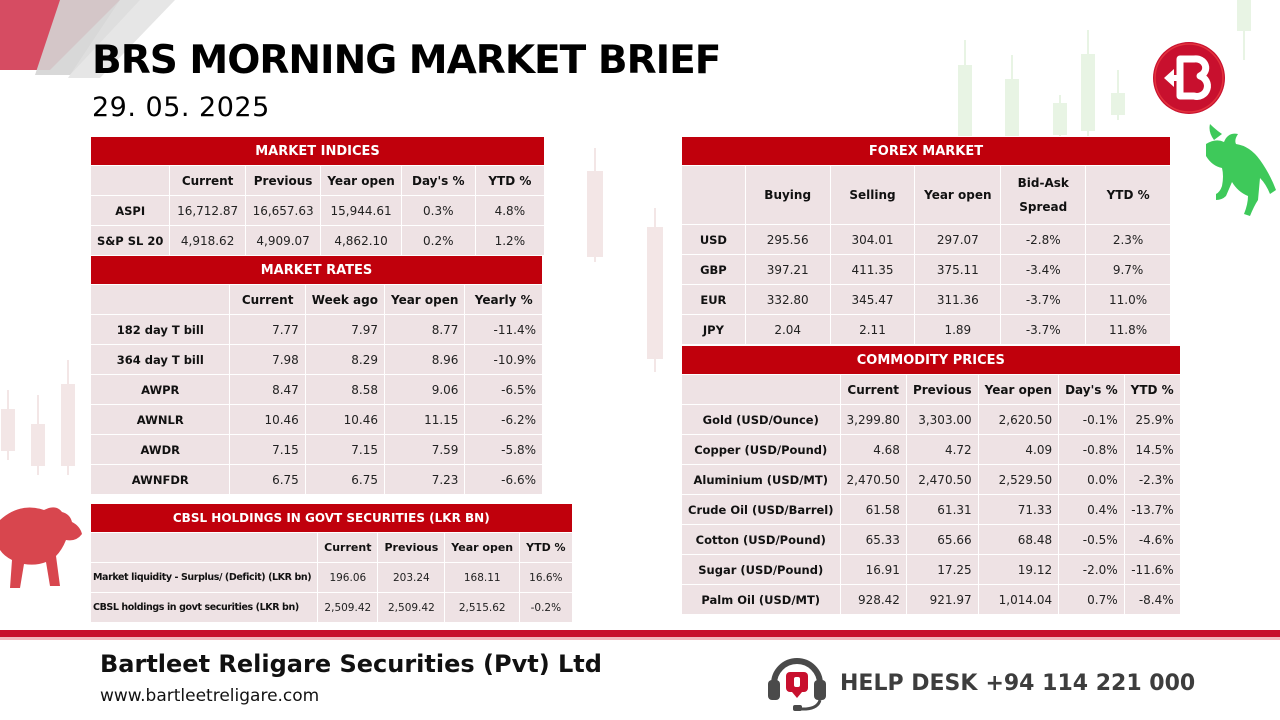 The height and width of the screenshot is (720, 1280). I want to click on row-label: Crude Oil (USD/Barrel), so click(761, 509).